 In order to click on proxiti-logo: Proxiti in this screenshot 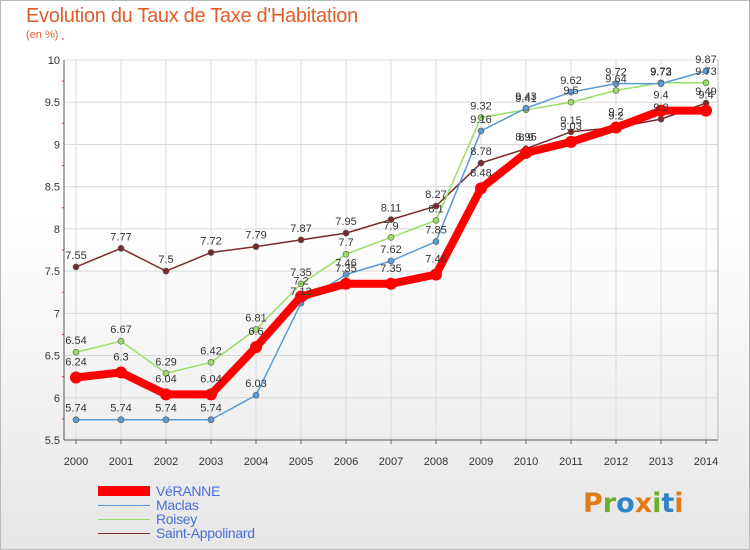, I will do `click(633, 503)`.